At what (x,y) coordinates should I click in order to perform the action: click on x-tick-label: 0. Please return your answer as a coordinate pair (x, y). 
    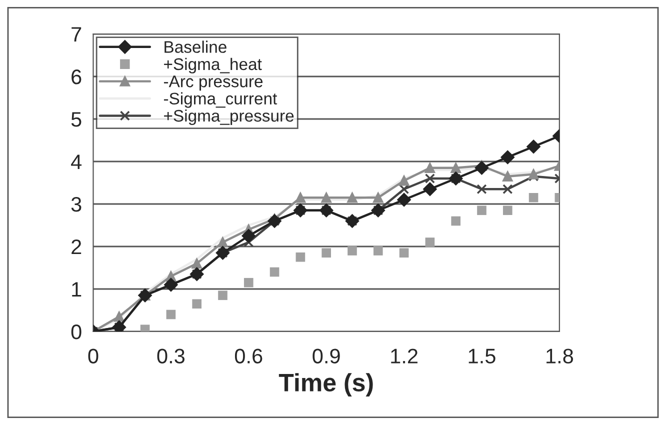
    Looking at the image, I should click on (93, 356).